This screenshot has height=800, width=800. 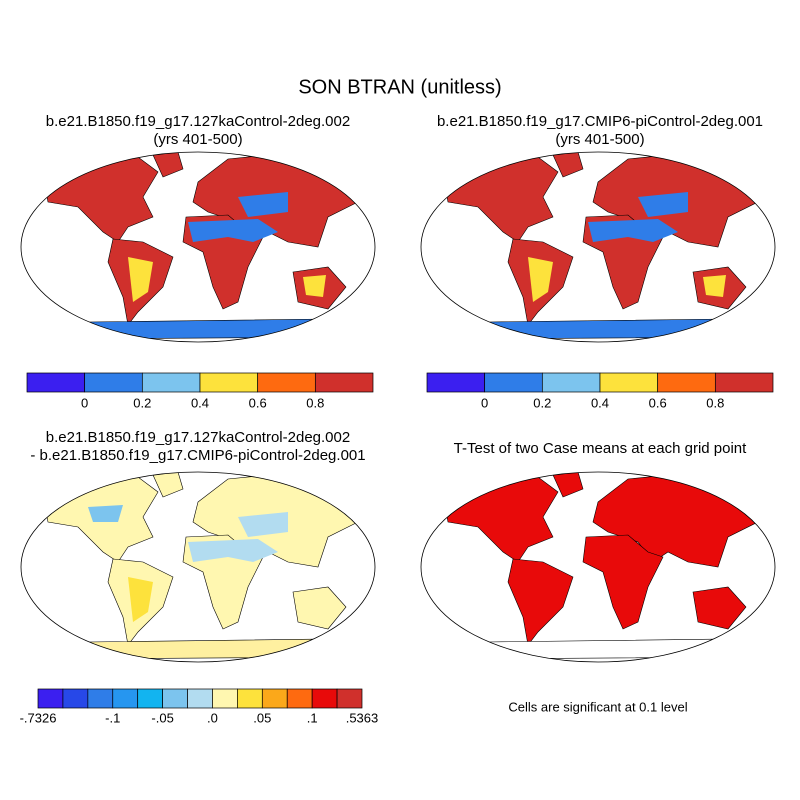 I want to click on colorbar-label: -.1, so click(x=112, y=717).